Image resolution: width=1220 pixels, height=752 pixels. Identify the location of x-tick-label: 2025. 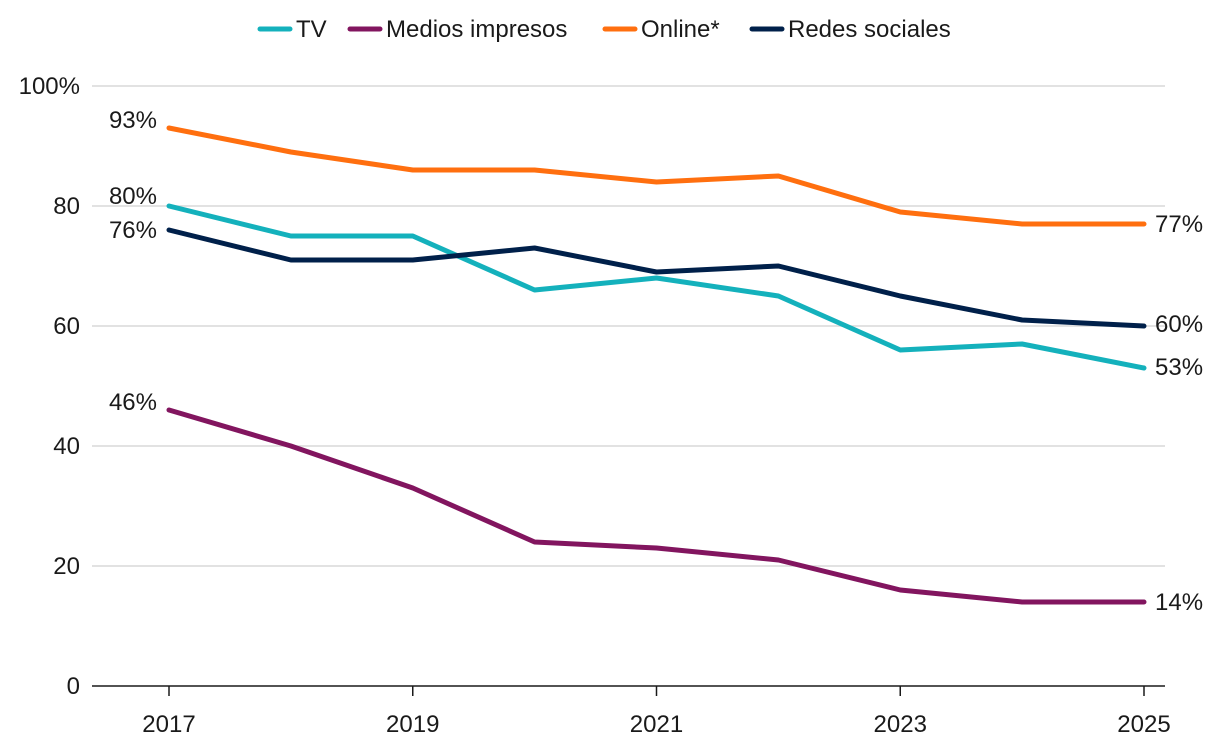
(1143, 724).